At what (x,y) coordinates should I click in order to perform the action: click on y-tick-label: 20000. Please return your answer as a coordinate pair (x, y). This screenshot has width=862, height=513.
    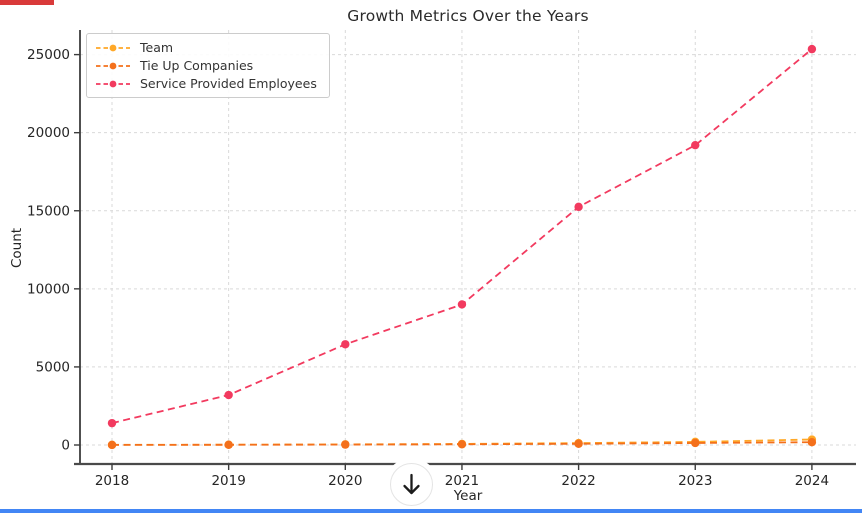
    Looking at the image, I should click on (48, 133).